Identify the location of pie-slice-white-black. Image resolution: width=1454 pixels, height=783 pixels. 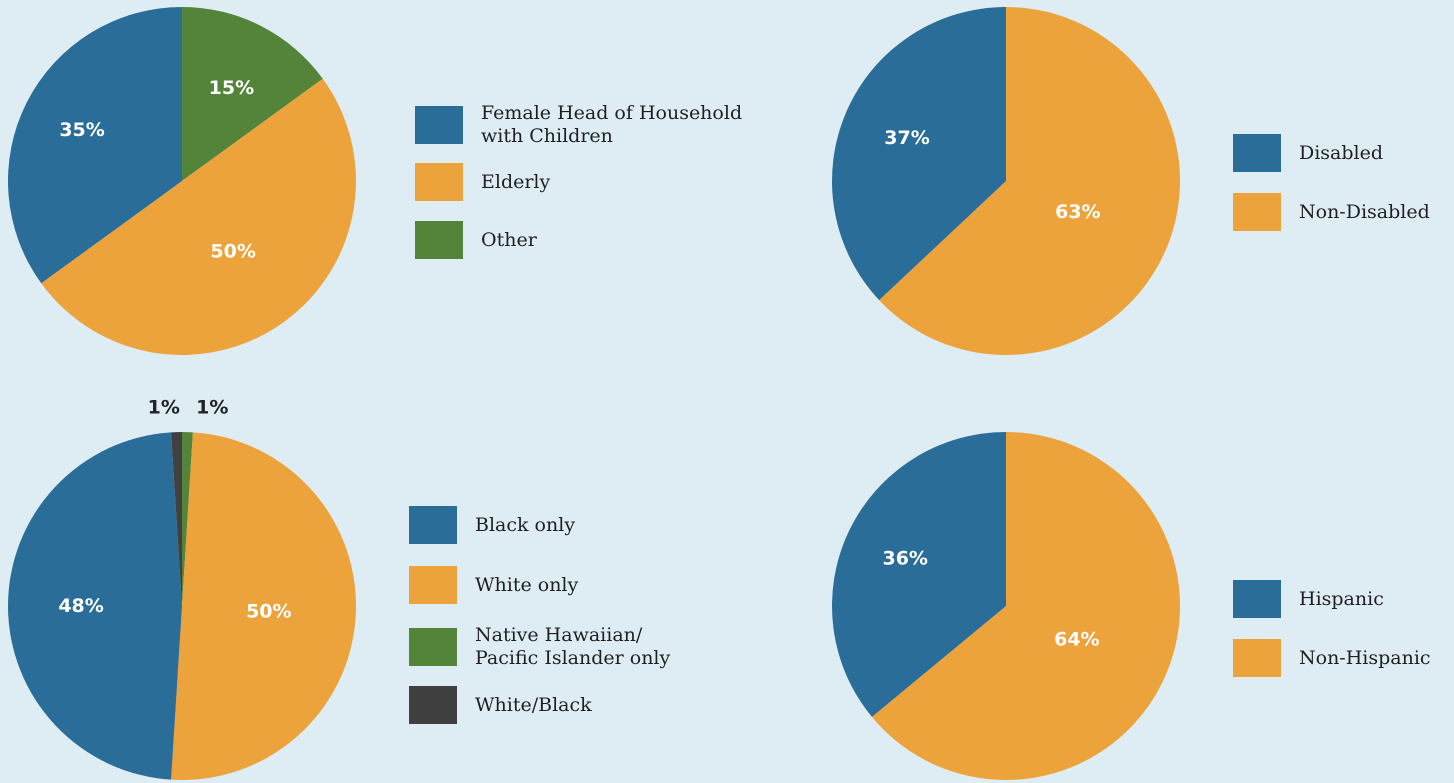
(176, 519).